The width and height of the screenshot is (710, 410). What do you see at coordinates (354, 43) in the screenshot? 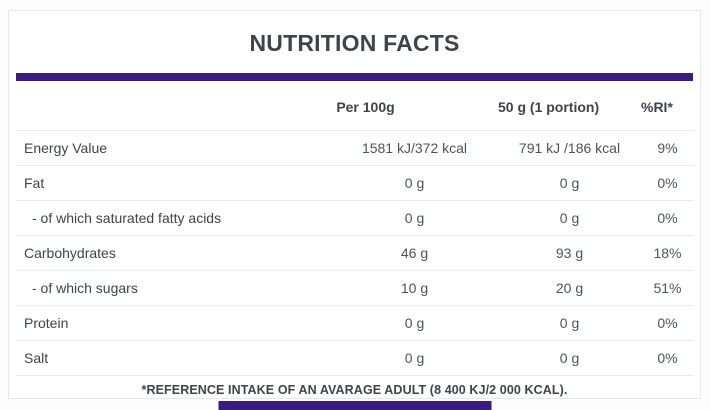
I see `page-title: NUTRITION FACTS` at bounding box center [354, 43].